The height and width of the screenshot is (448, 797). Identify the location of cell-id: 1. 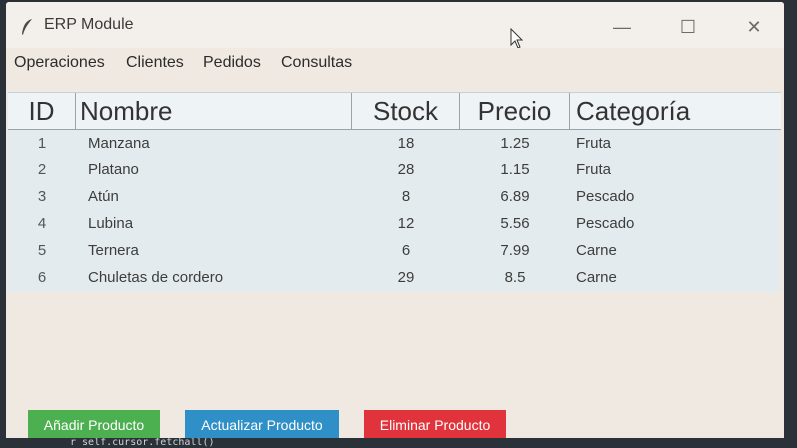
(42, 143).